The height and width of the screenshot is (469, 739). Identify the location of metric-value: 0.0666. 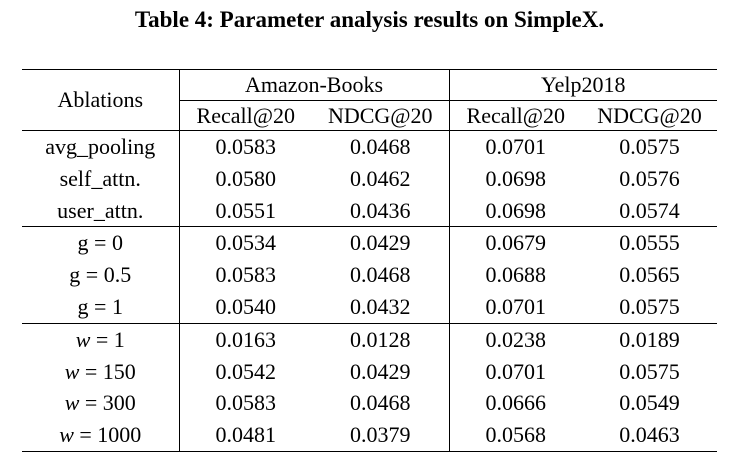
(516, 403).